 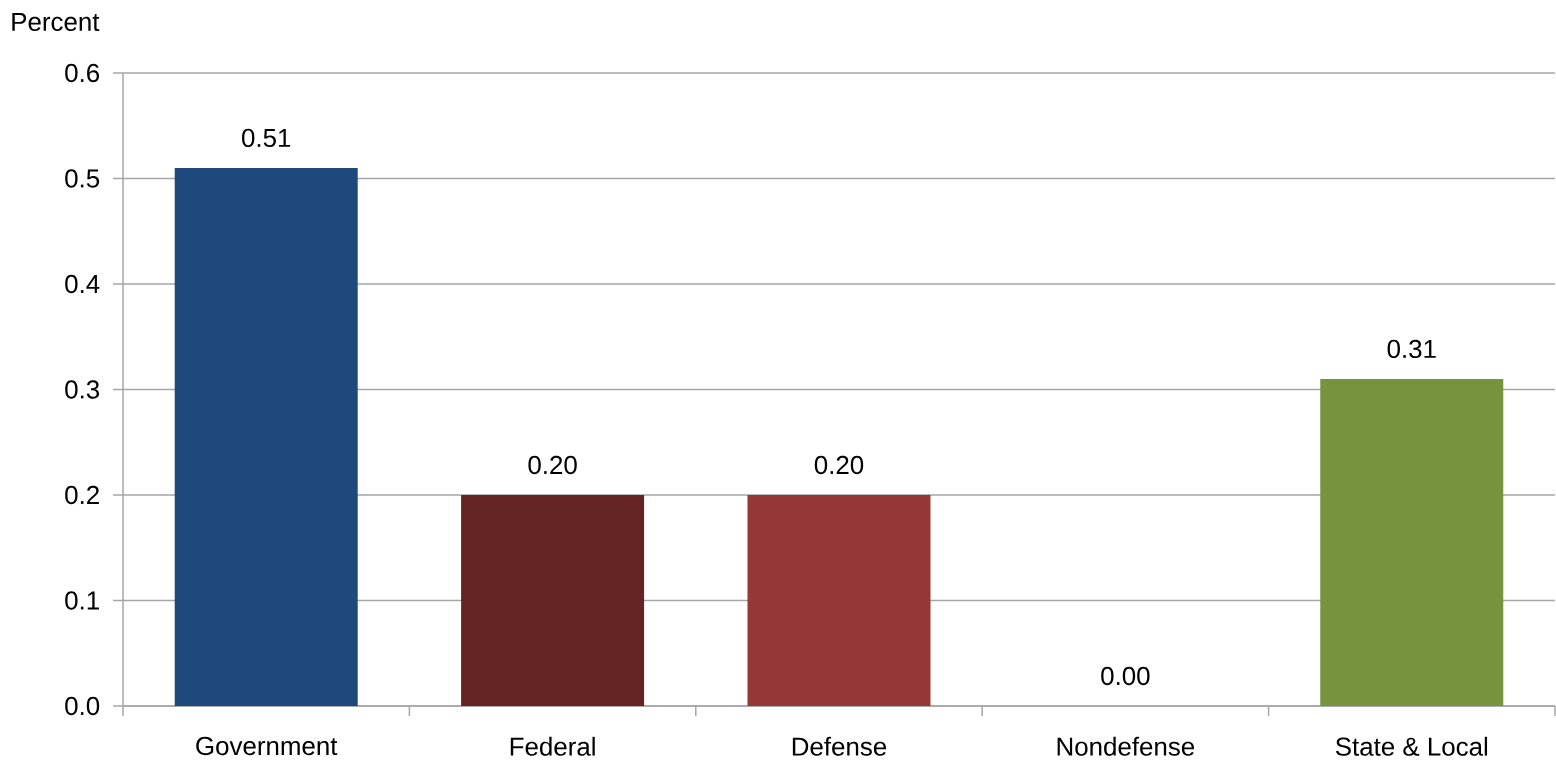 I want to click on y-tick-label: 0.5, so click(x=82, y=178).